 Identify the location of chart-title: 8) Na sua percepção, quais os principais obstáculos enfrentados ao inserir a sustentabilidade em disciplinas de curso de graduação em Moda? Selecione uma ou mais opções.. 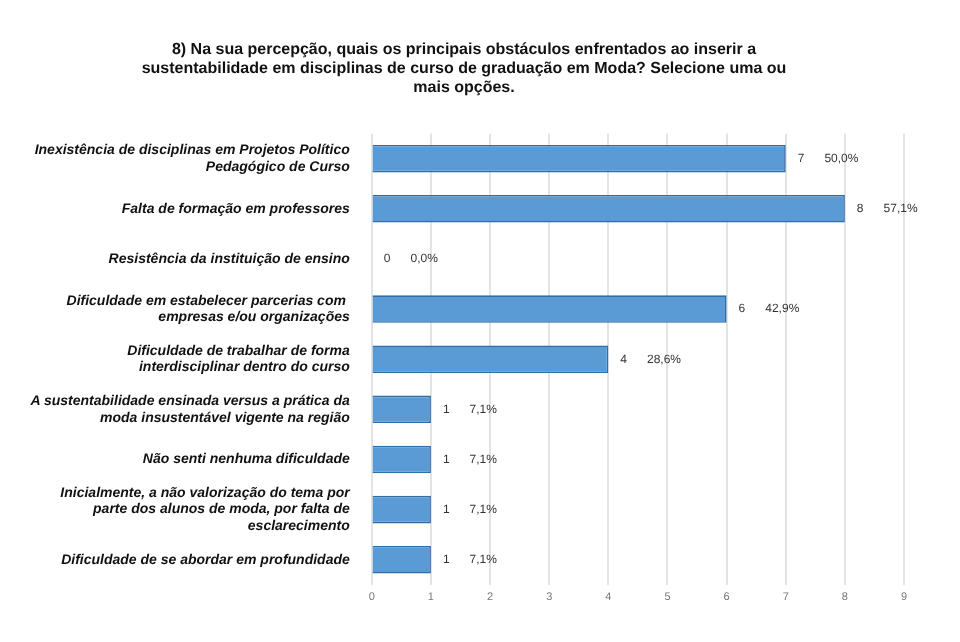
(464, 68).